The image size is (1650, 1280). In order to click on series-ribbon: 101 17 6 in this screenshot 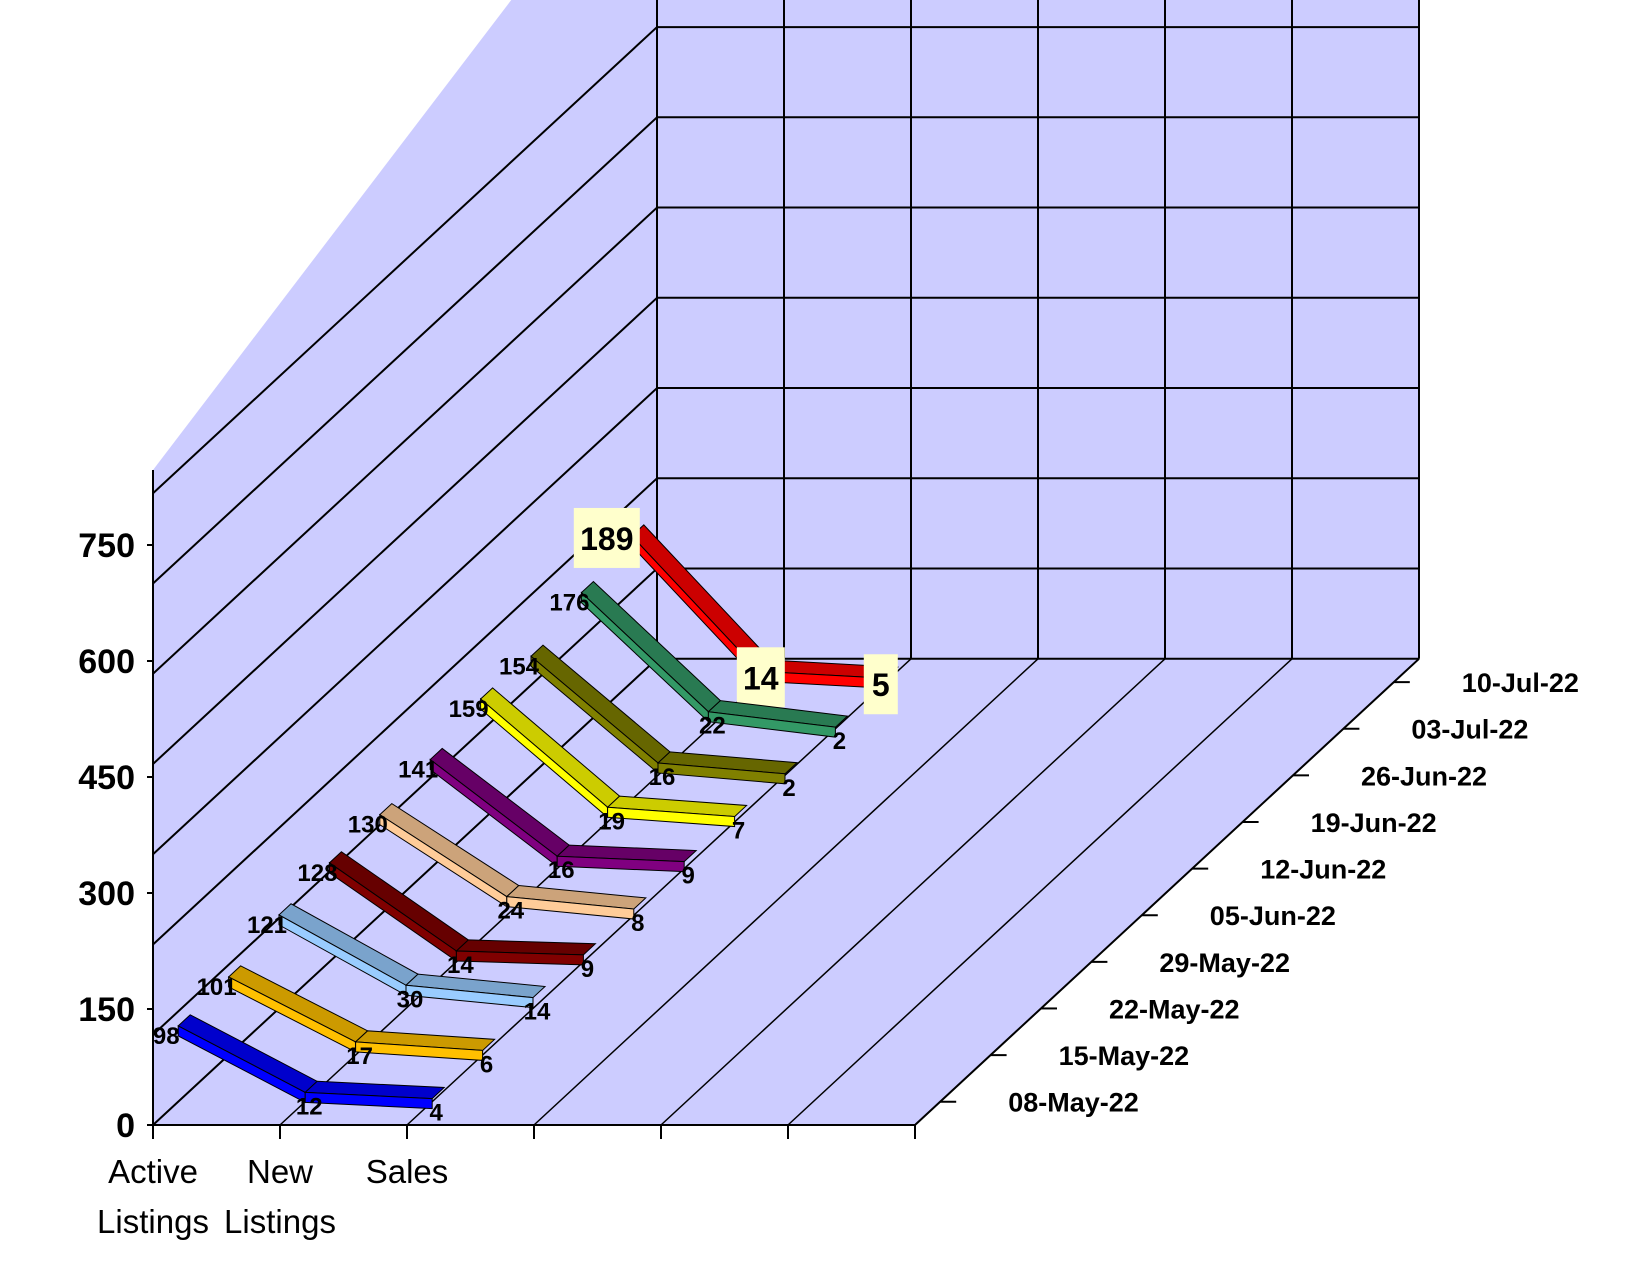, I will do `click(346, 1021)`.